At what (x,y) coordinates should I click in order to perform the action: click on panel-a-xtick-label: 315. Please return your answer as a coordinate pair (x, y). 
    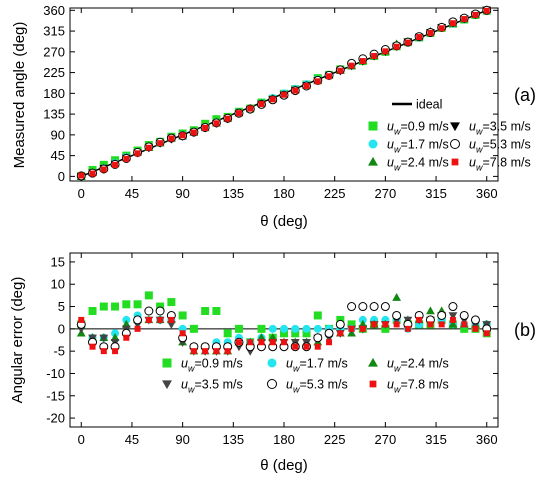
    Looking at the image, I should click on (436, 193).